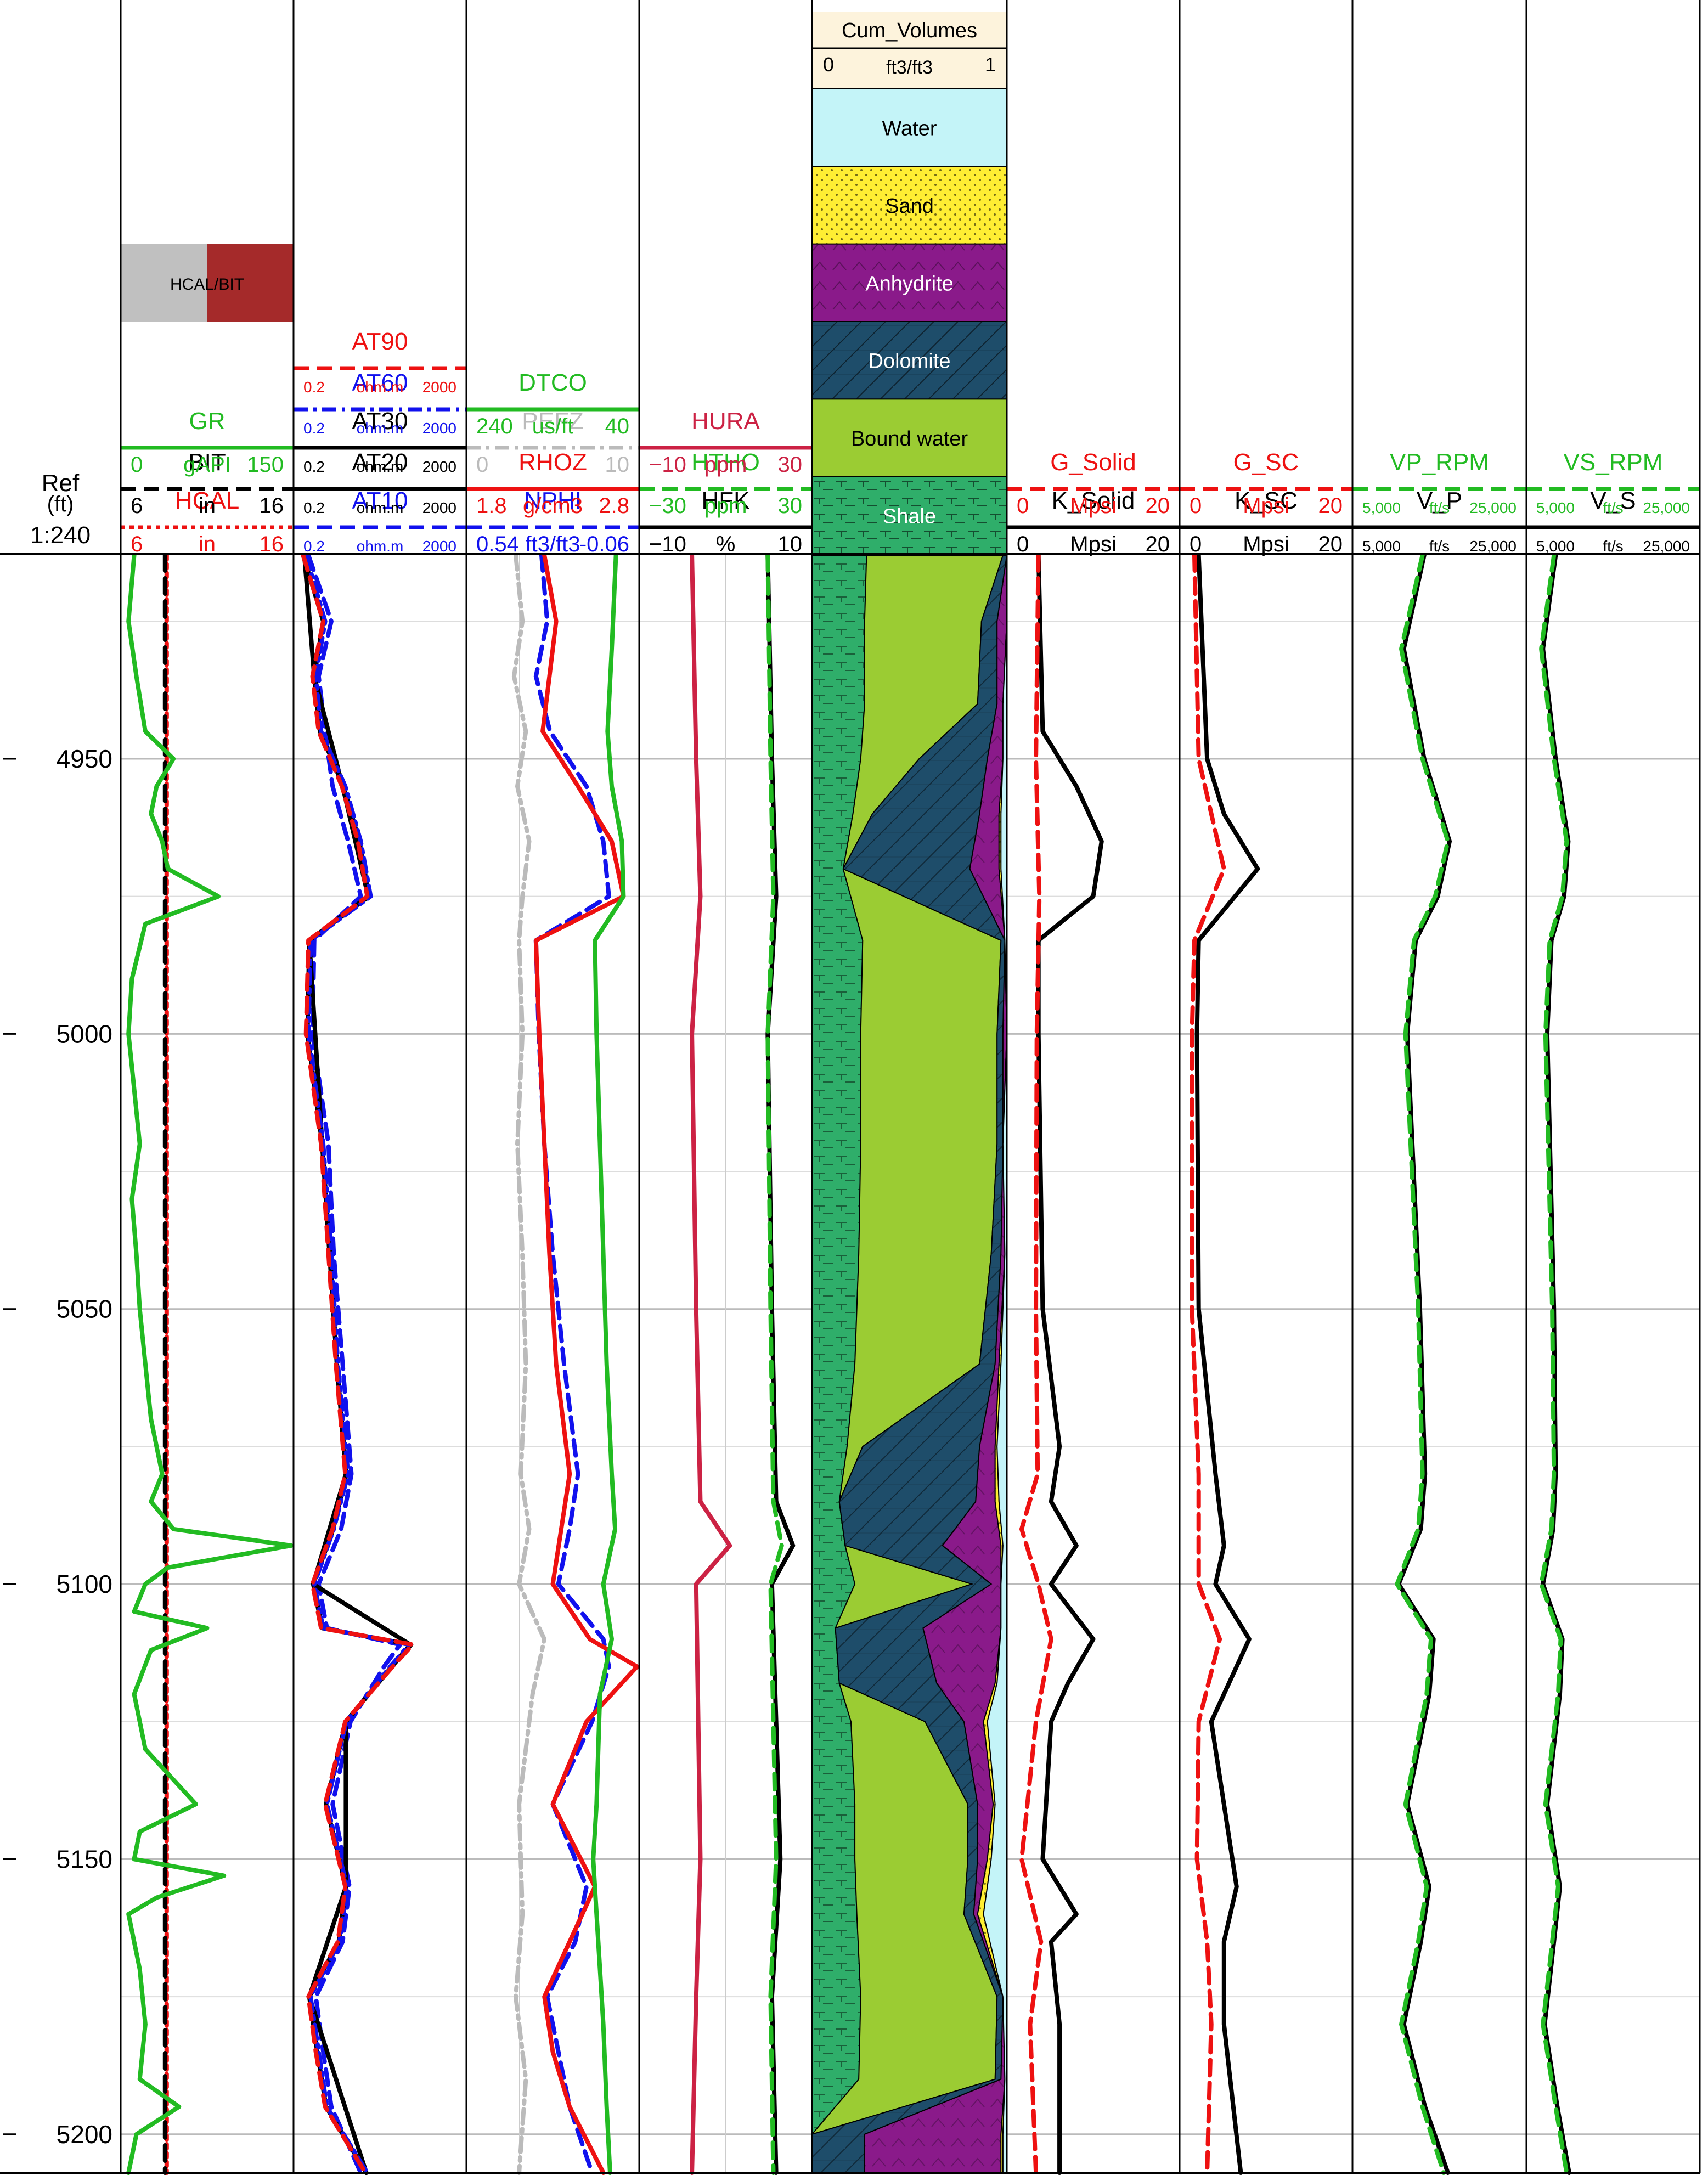 Image resolution: width=1708 pixels, height=2181 pixels. I want to click on legend-label-water: Water, so click(909, 128).